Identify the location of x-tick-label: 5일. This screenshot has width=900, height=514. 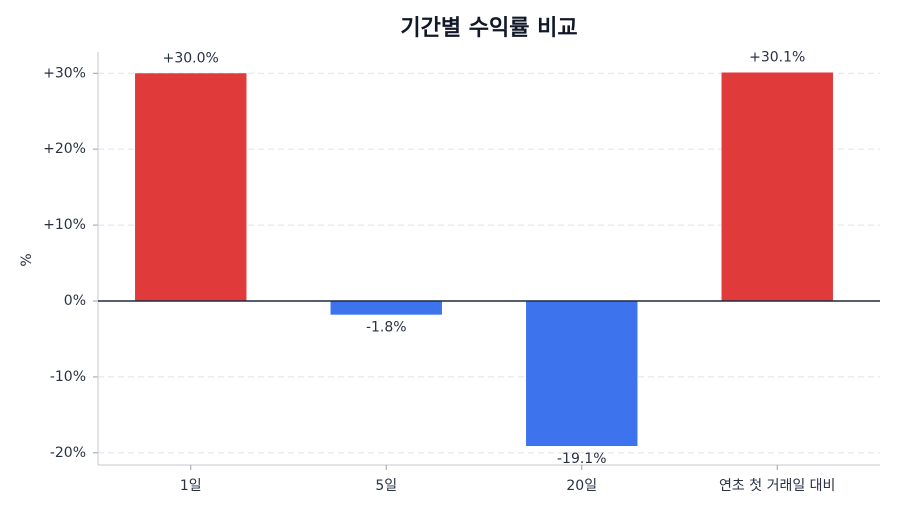
(386, 486).